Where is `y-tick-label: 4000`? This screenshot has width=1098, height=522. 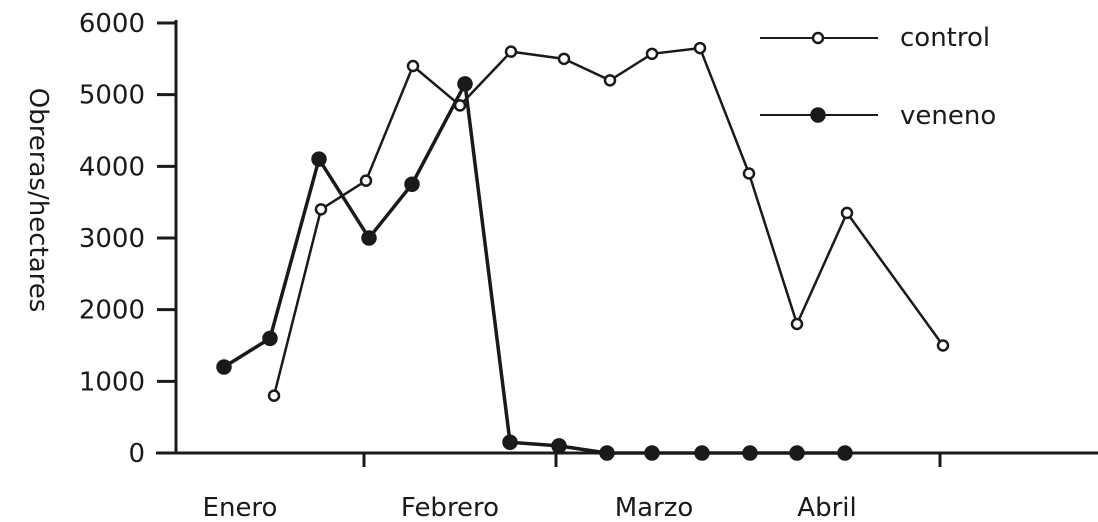
y-tick-label: 4000 is located at coordinates (112, 167).